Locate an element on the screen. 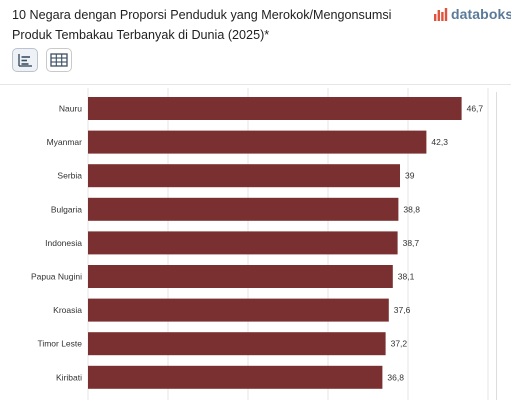  table-view-button is located at coordinates (59, 60).